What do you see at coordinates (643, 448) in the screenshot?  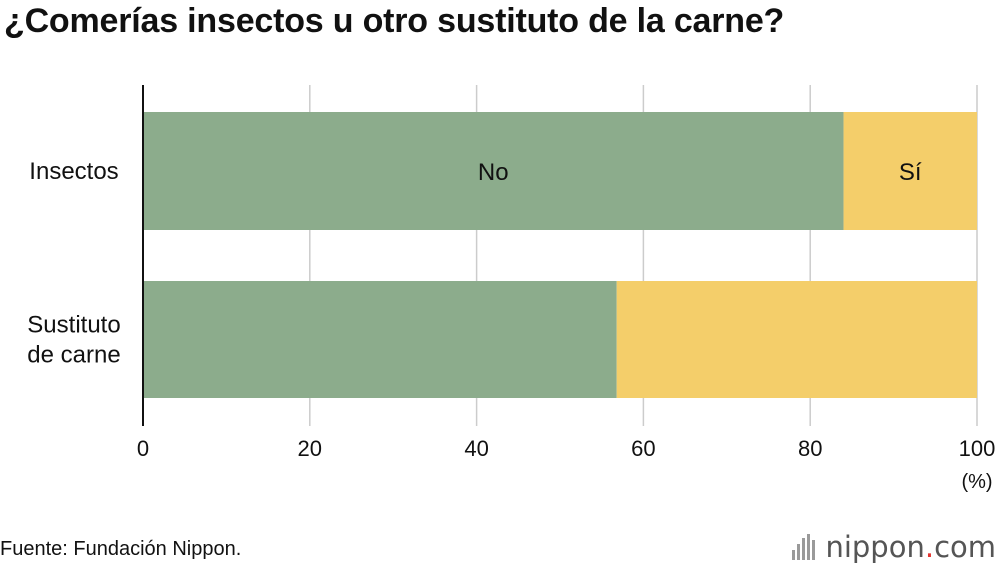 I see `x-tick-label-60: 60` at bounding box center [643, 448].